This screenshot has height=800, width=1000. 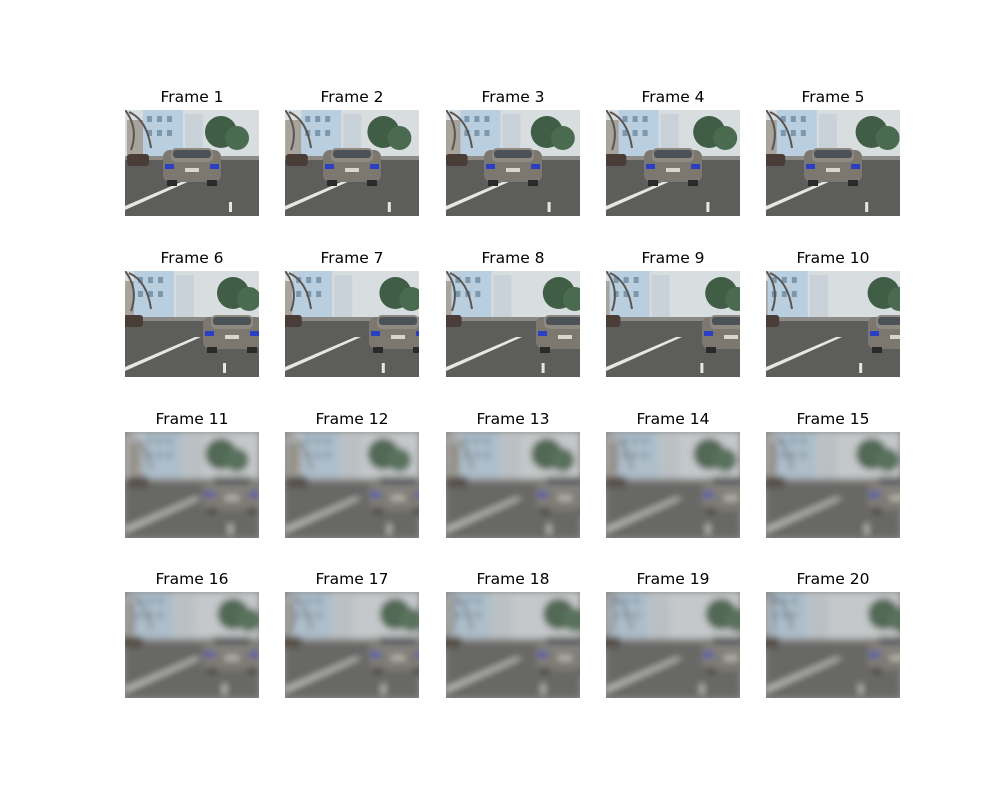 What do you see at coordinates (352, 258) in the screenshot?
I see `frame-title: Frame 7` at bounding box center [352, 258].